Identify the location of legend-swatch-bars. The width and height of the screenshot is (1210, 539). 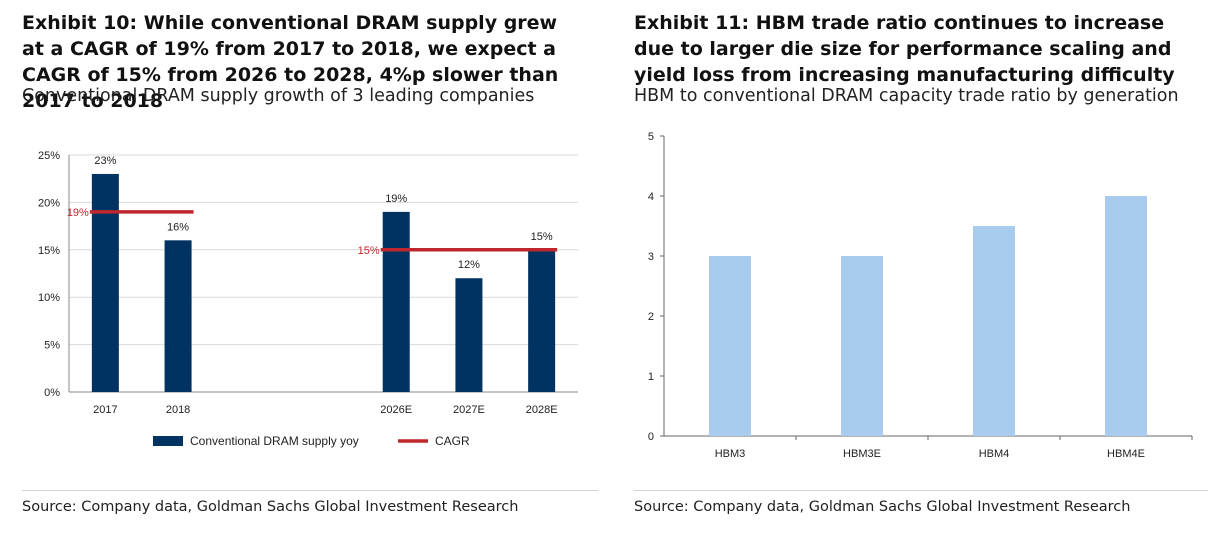
(168, 441).